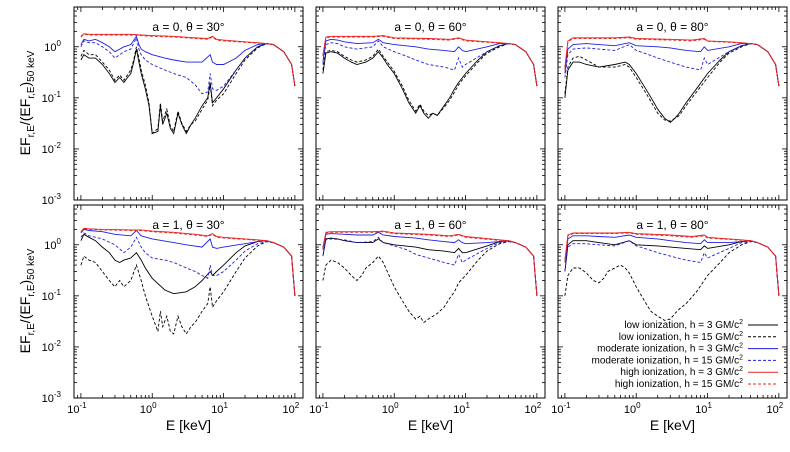  I want to click on panel-title: a = 1, θ = 60°, so click(430, 225).